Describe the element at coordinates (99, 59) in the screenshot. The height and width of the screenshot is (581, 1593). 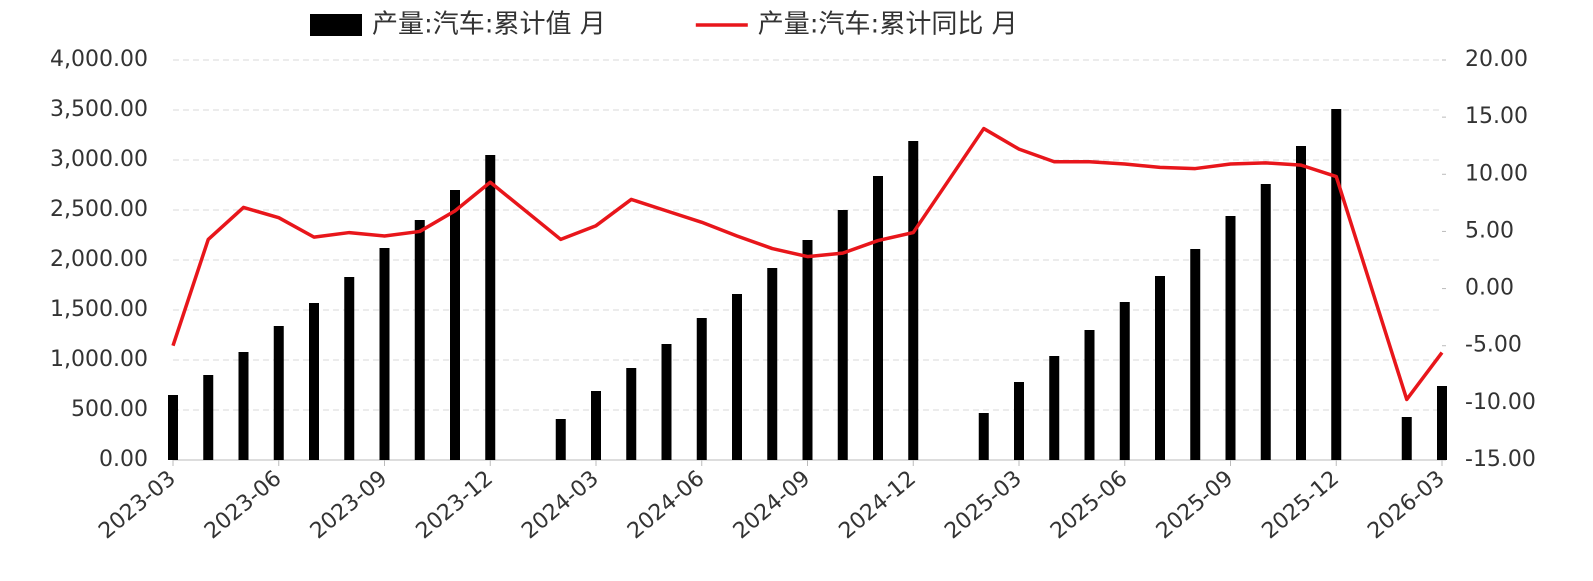
I see `y-tick-label: 4,000.00` at that location.